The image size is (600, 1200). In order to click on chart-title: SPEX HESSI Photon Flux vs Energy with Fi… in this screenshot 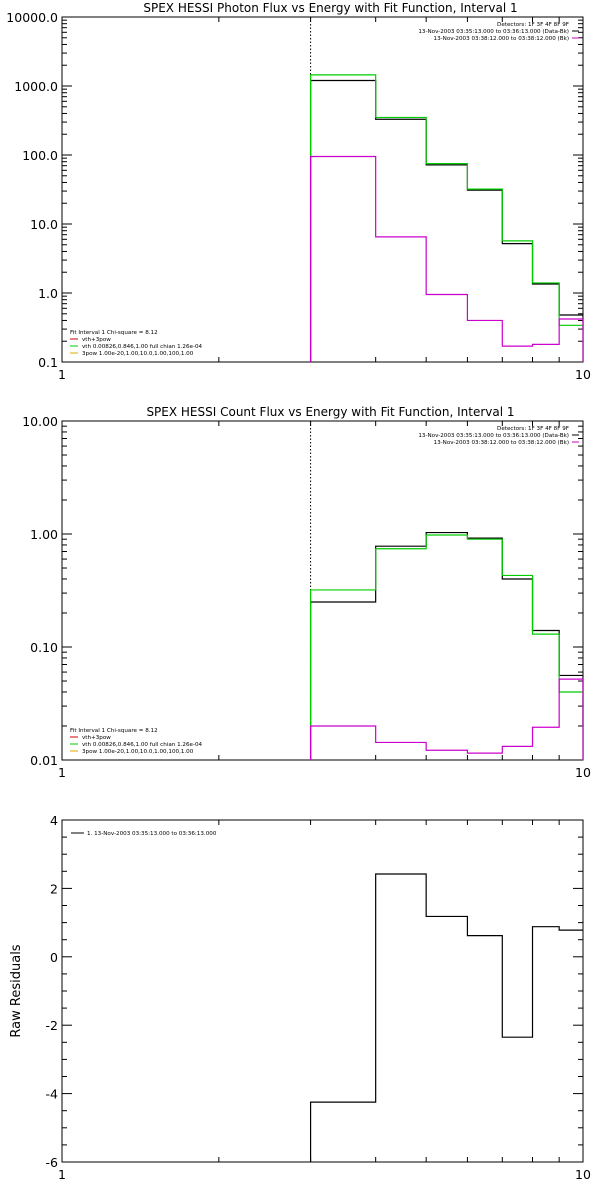, I will do `click(330, 8)`.